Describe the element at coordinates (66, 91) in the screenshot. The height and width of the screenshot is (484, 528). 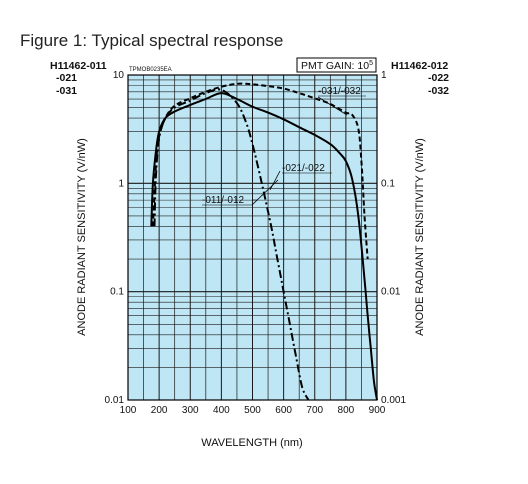
I see `left-header-variant-2: -031` at that location.